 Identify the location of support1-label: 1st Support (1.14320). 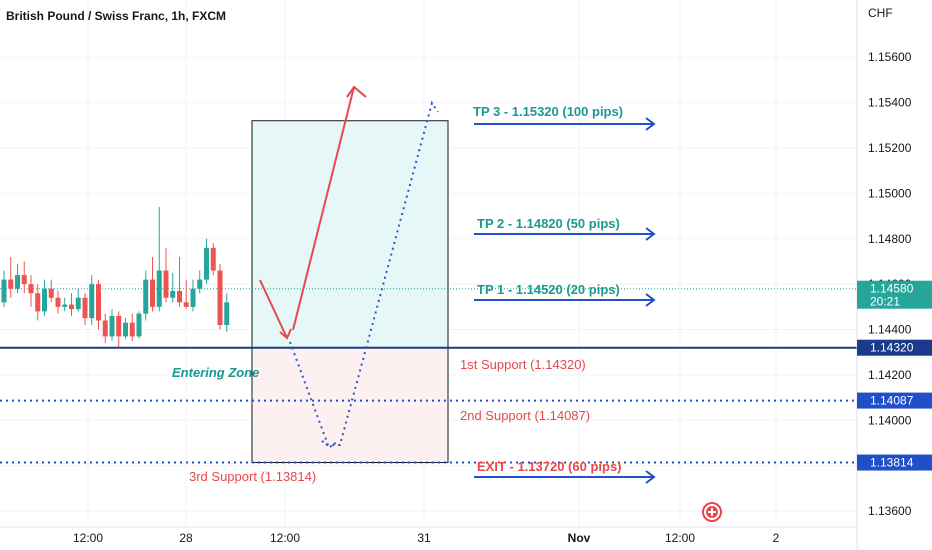
(523, 364).